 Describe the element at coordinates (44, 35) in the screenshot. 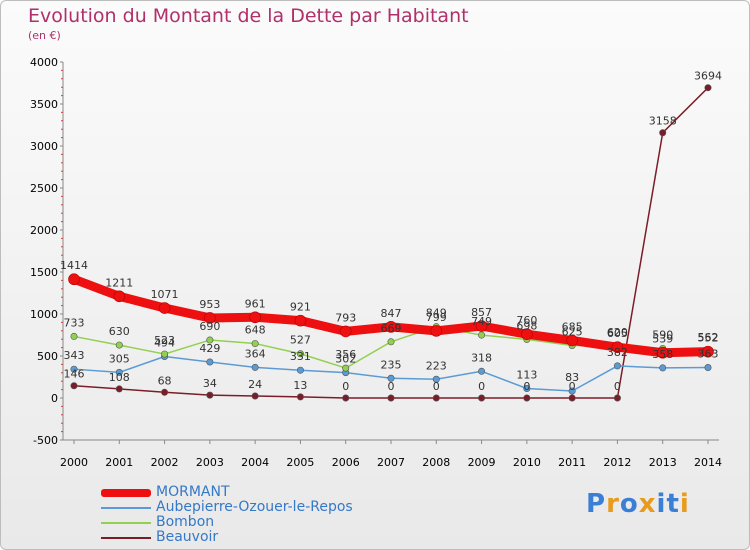

I see `chart-subtitle: (en €)` at that location.